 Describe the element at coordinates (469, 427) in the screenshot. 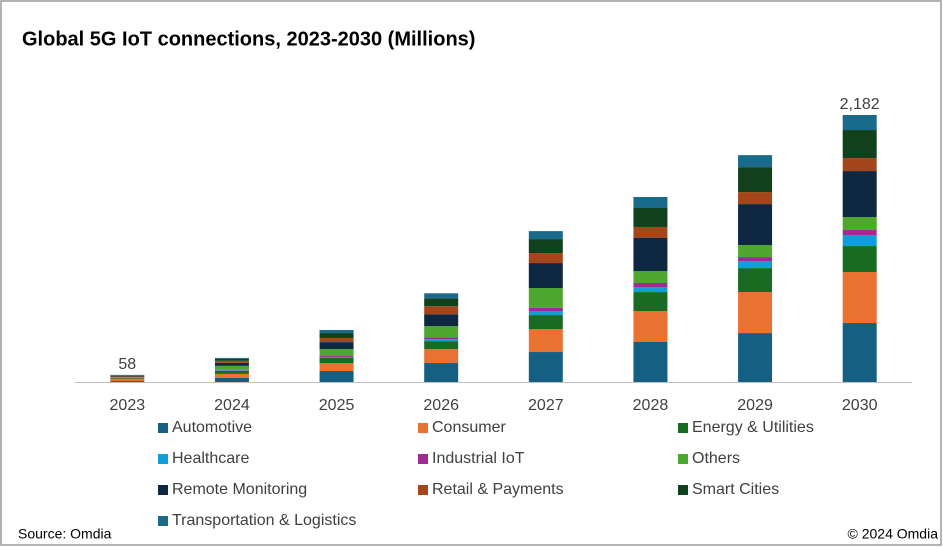

I see `legend-label: Consumer` at that location.